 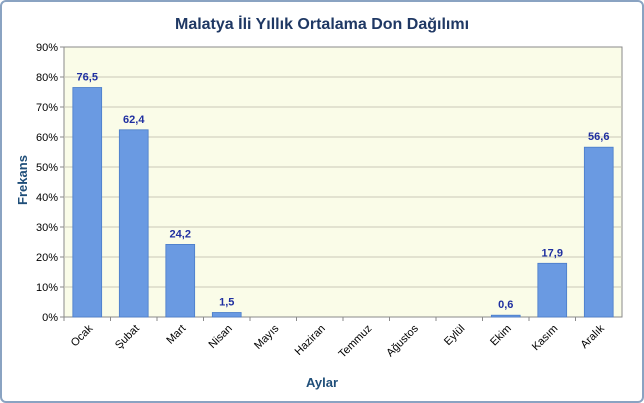 I want to click on bar-ocak, so click(x=87, y=202).